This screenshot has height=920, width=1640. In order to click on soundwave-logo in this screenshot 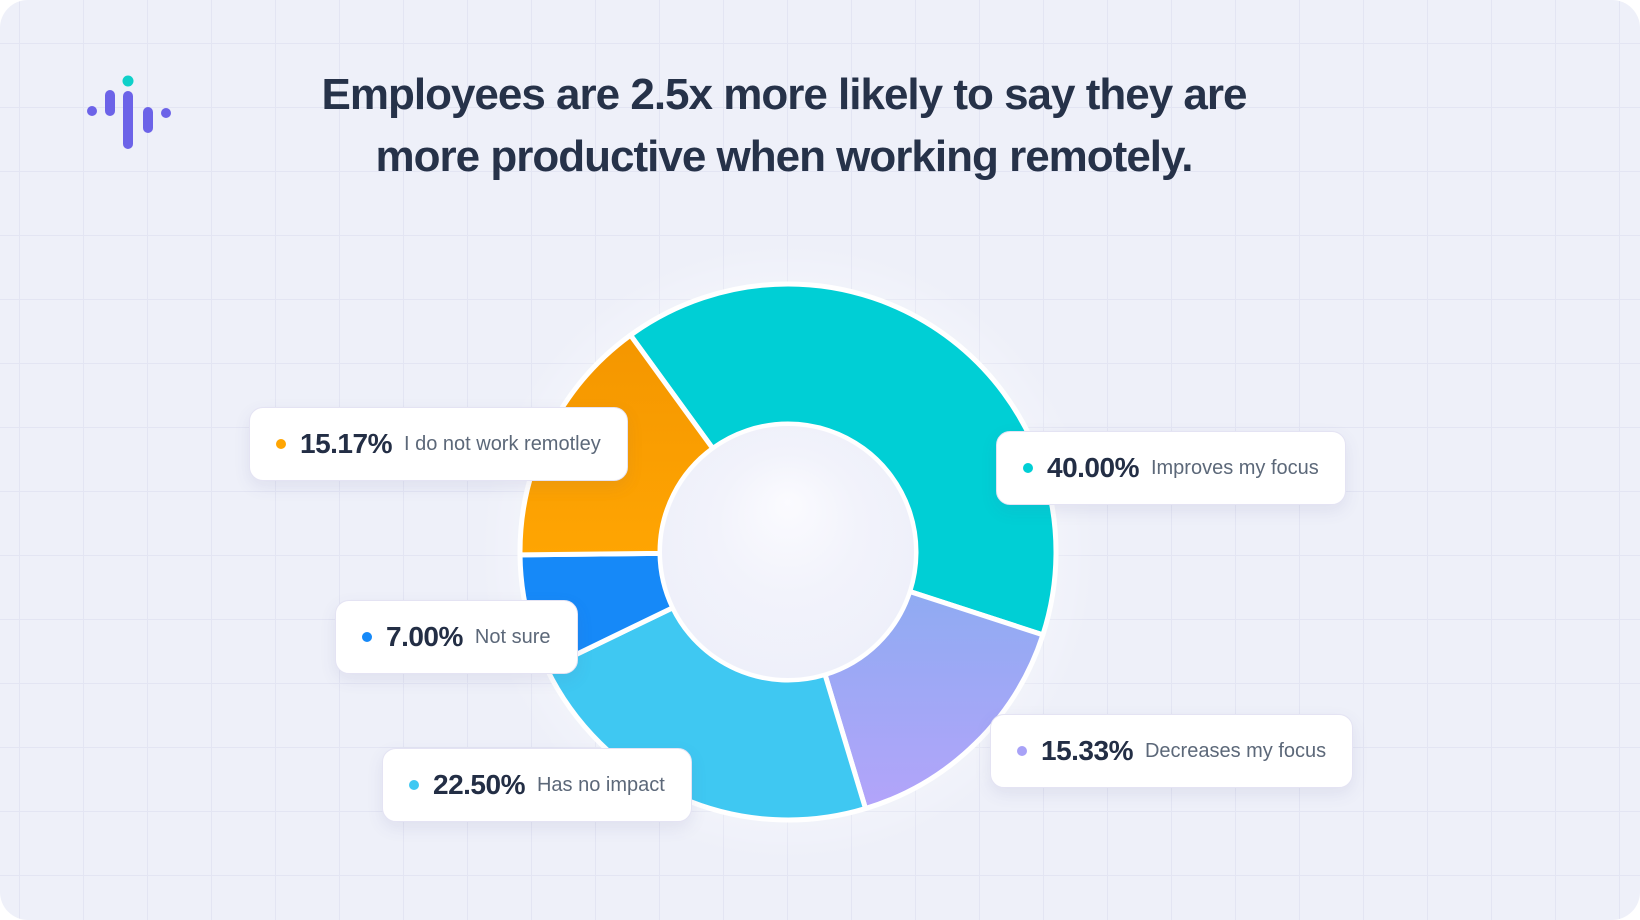, I will do `click(129, 112)`.